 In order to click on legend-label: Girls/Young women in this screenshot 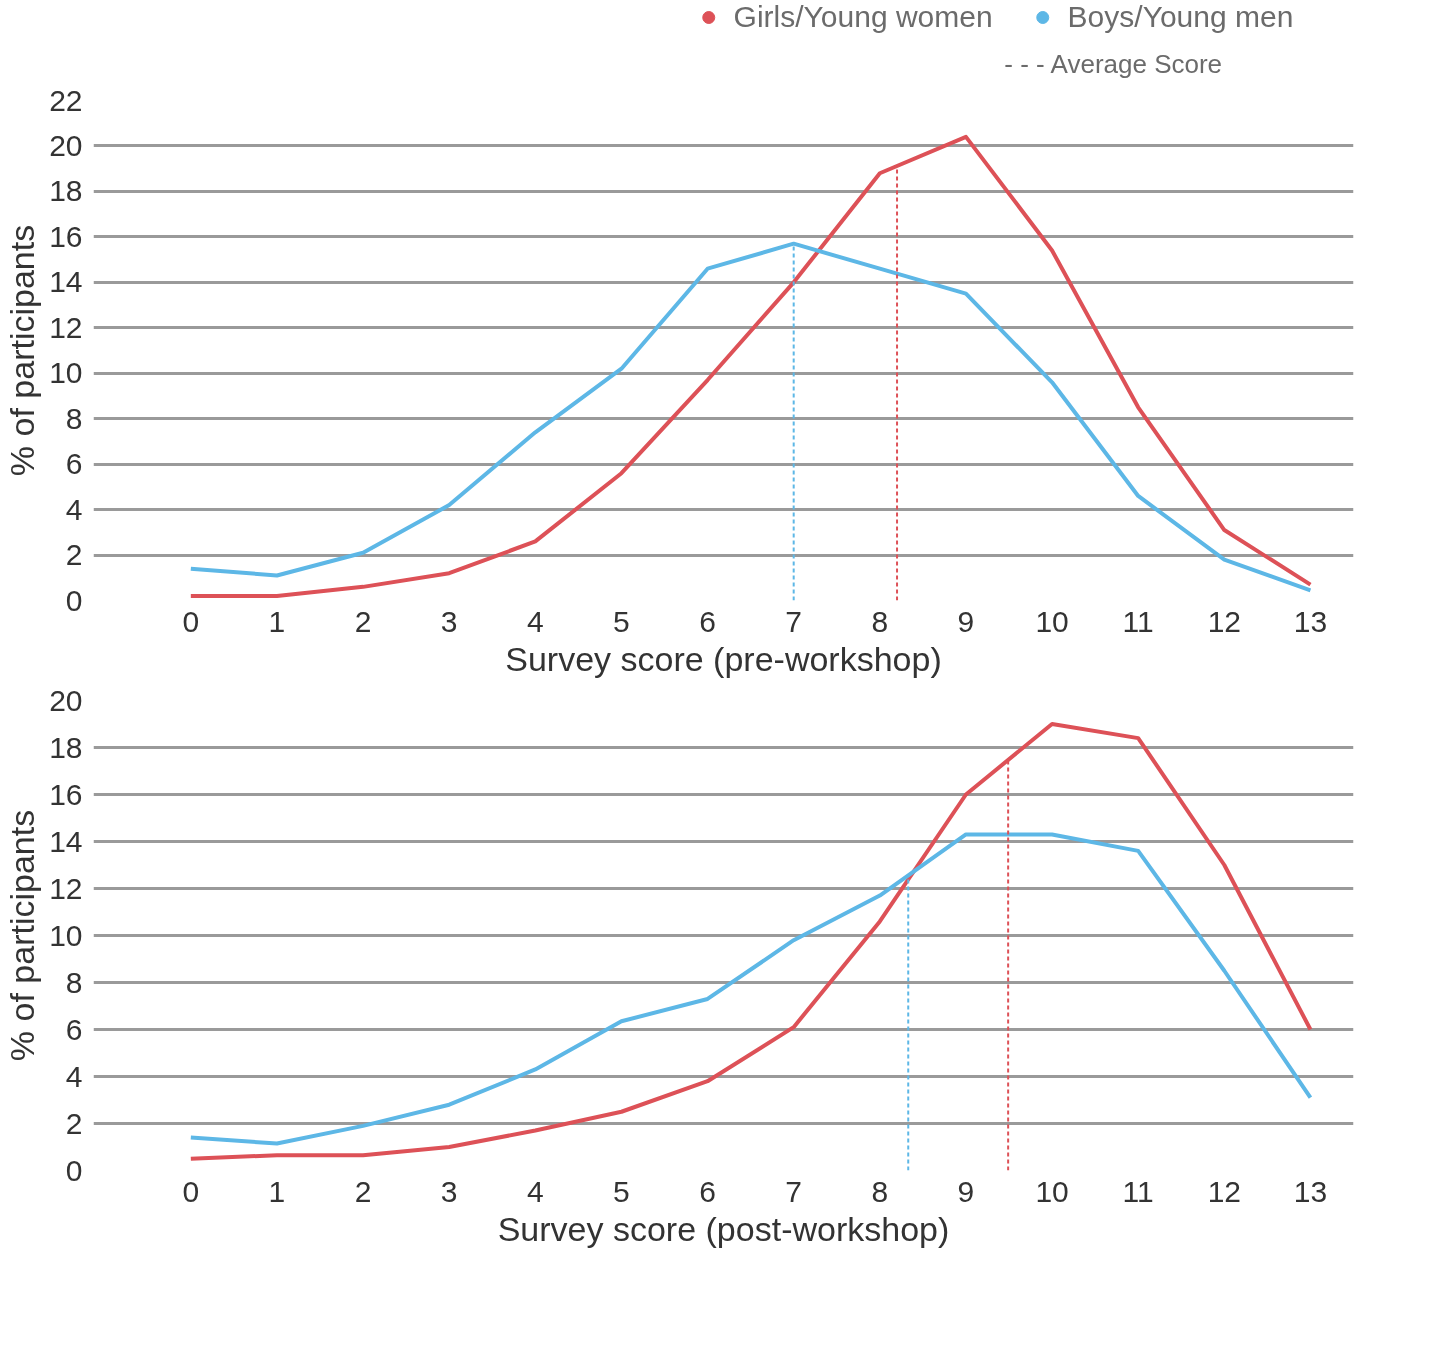, I will do `click(863, 17)`.